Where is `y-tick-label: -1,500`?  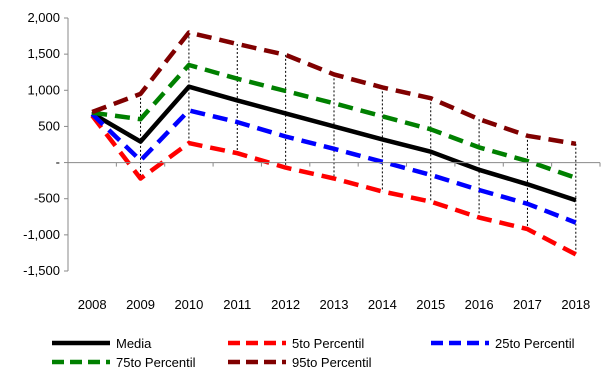 y-tick-label: -1,500 is located at coordinates (41, 270).